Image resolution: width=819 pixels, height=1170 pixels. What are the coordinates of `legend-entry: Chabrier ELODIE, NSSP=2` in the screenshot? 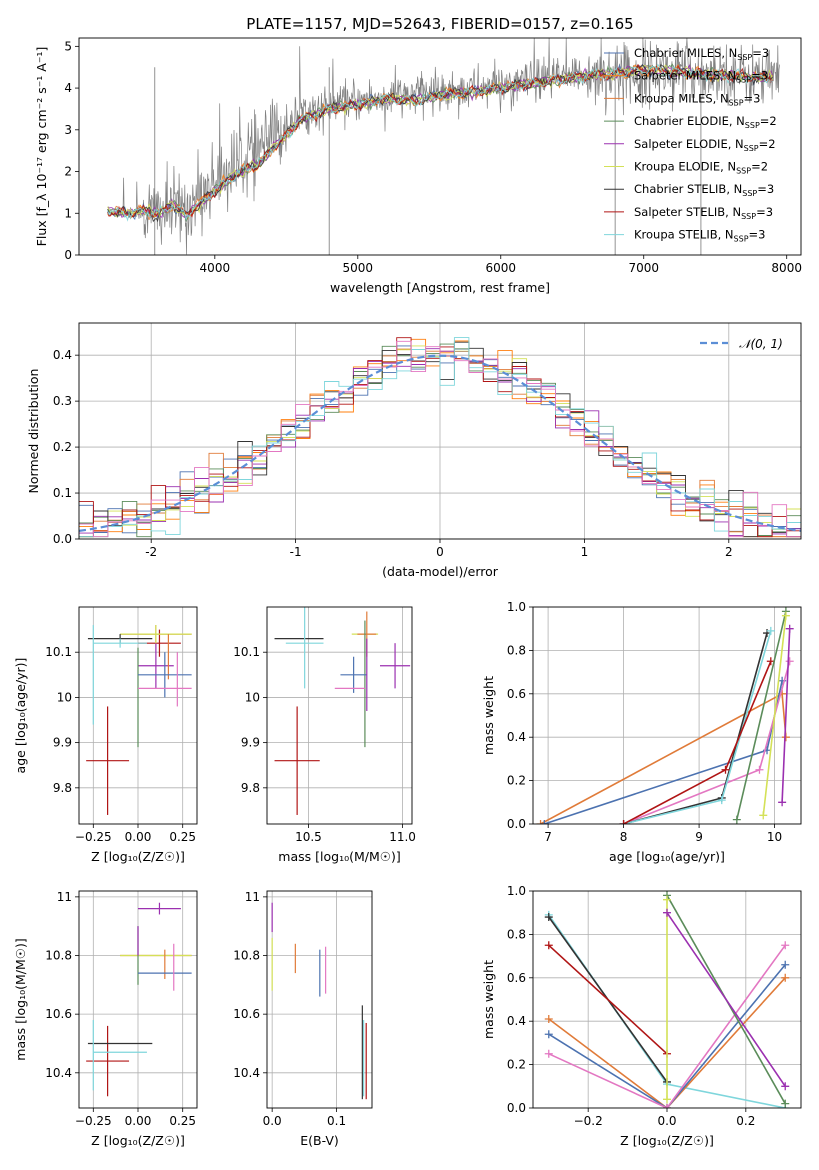 It's located at (705, 122).